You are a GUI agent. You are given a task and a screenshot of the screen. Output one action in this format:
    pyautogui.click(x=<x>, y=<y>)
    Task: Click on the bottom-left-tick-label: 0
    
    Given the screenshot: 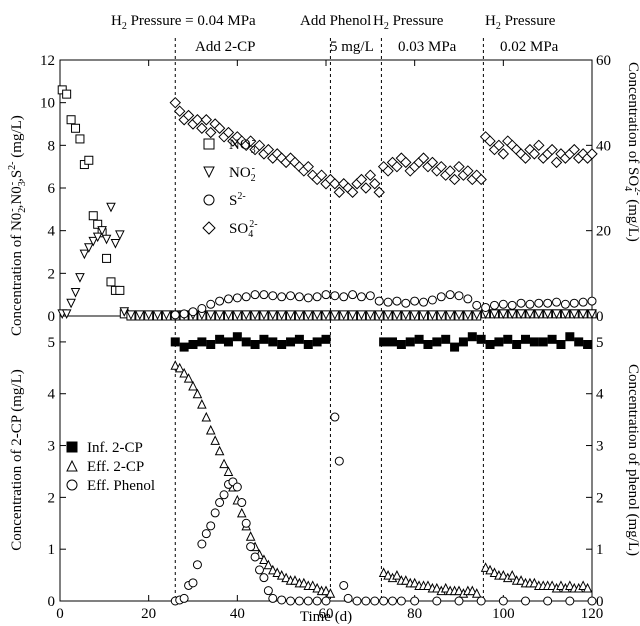 What is the action you would take?
    pyautogui.click(x=52, y=602)
    